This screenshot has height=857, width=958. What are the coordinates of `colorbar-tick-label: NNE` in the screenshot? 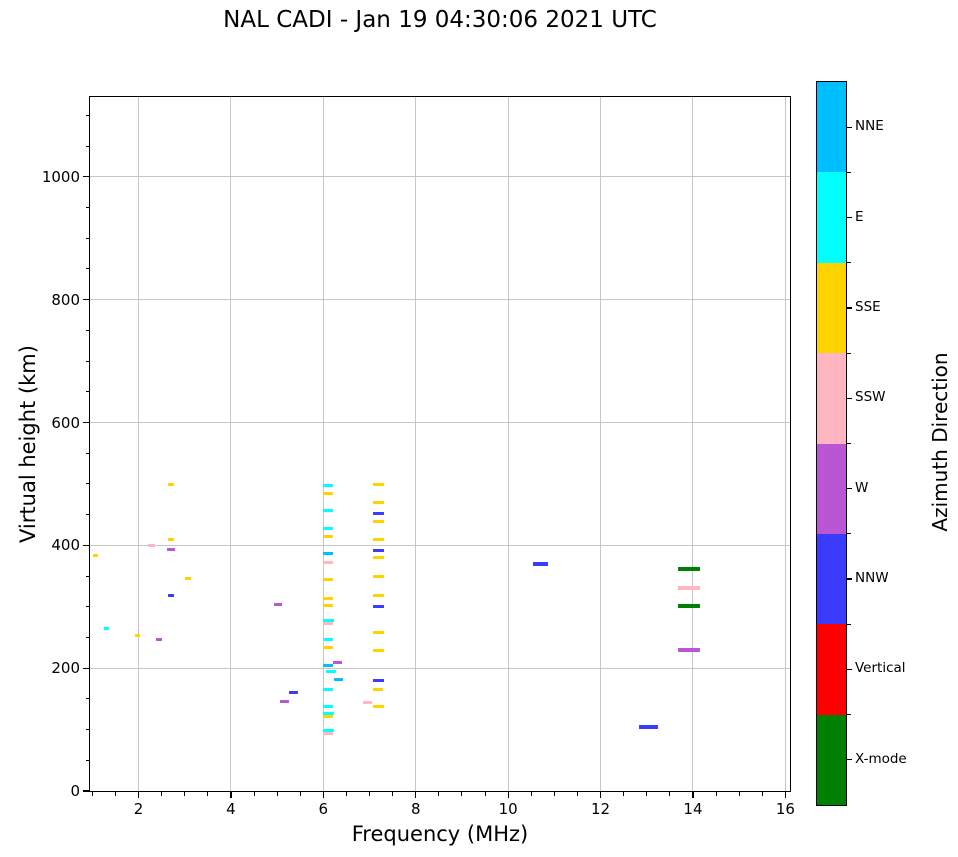 It's located at (869, 126).